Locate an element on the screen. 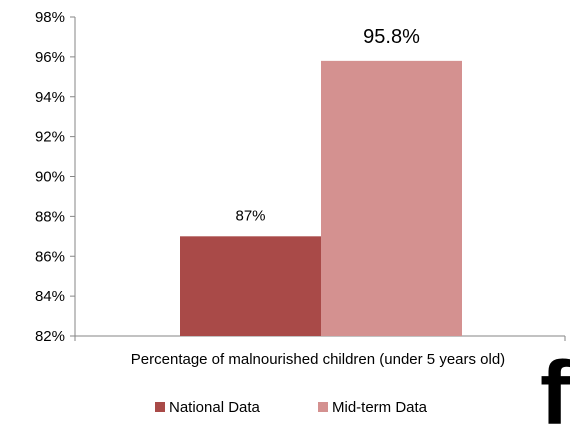 The width and height of the screenshot is (570, 424). y-tick-label: 90% is located at coordinates (50, 177).